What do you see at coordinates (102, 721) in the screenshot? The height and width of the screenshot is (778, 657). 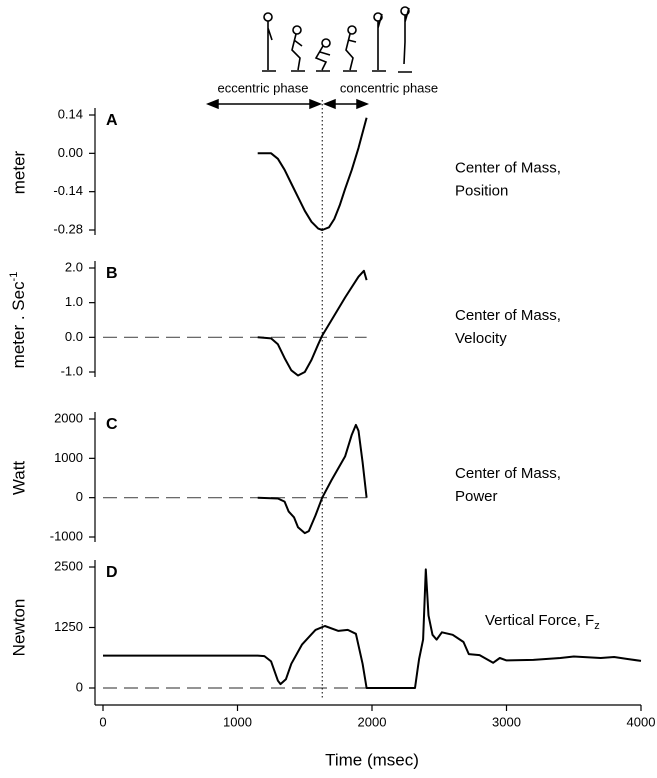 I see `x-tick-label: 0` at bounding box center [102, 721].